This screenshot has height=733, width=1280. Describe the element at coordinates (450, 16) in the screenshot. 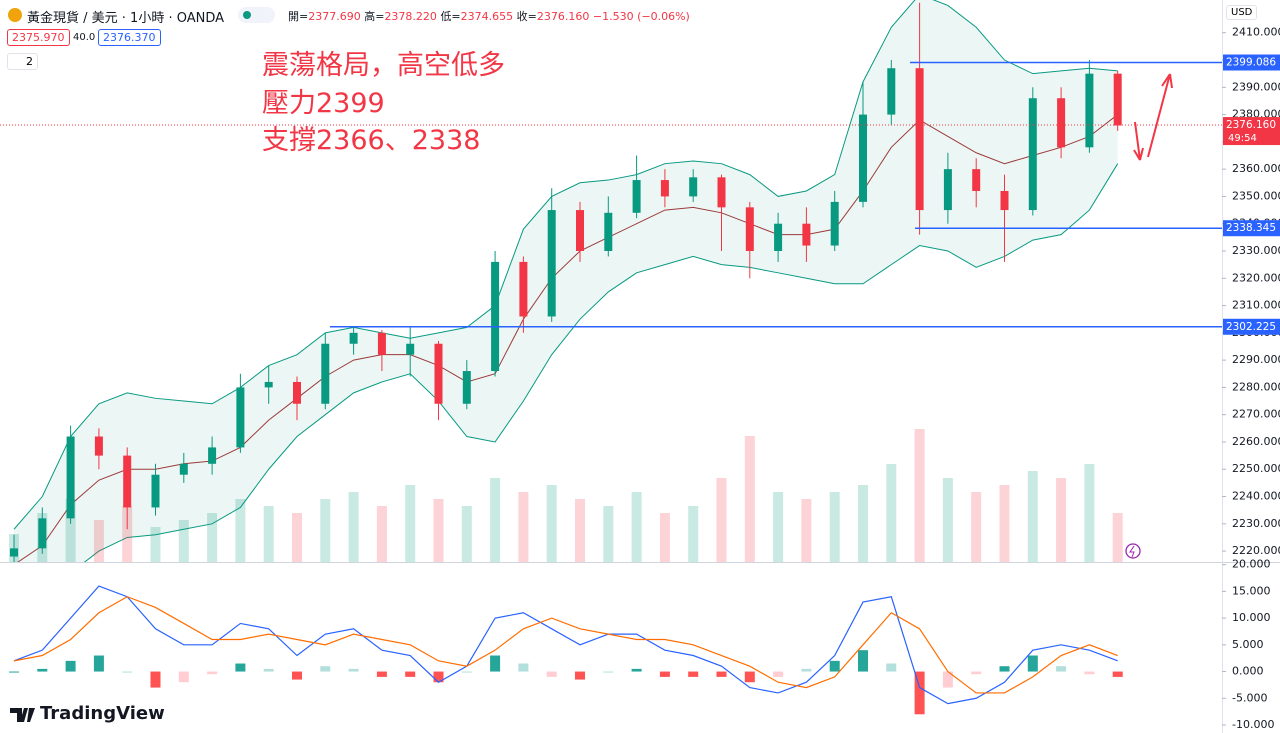

I see `ohlc-key: 低=` at that location.